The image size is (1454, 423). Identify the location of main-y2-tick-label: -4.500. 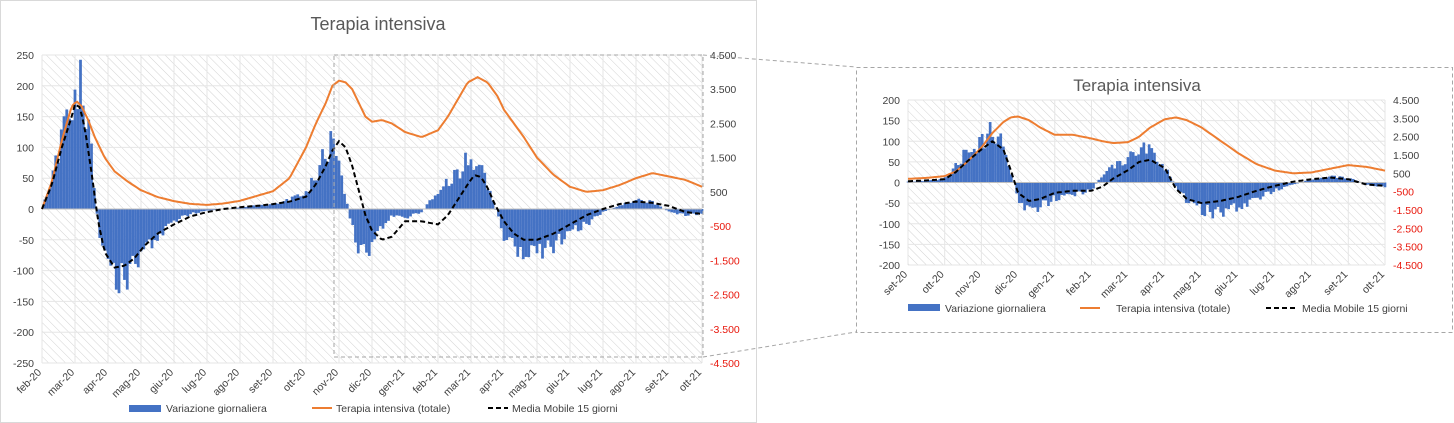
(725, 364).